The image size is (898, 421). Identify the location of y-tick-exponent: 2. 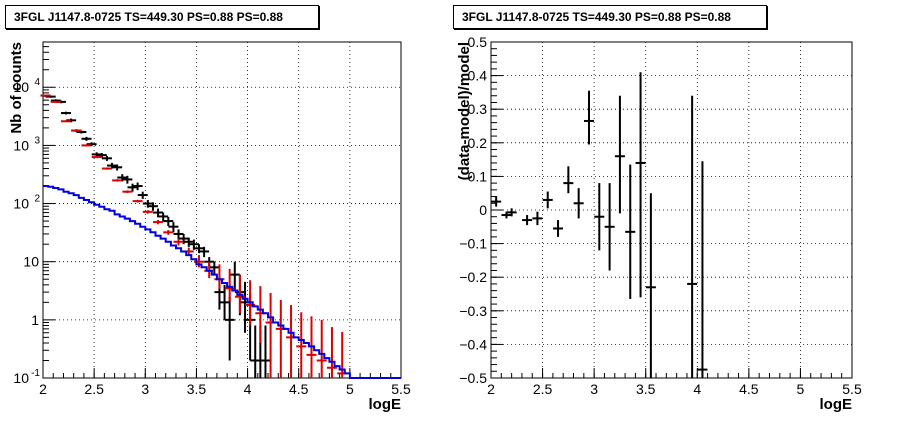
(37, 199).